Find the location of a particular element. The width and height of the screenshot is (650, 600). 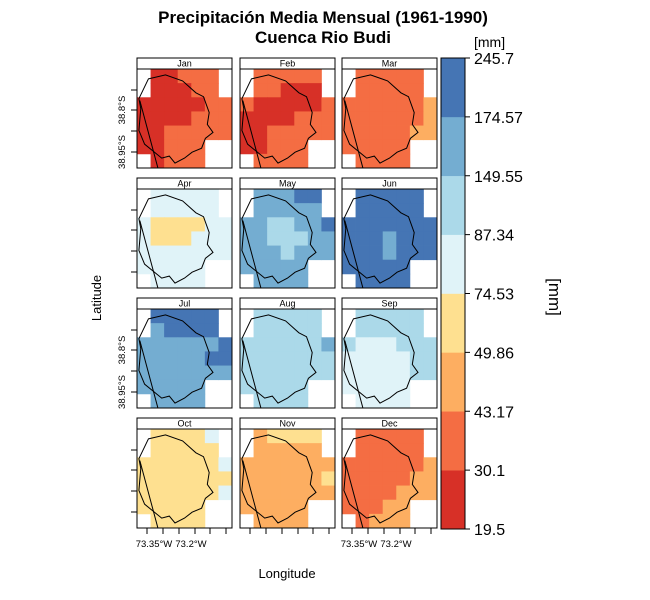

panel-dec: Dec is located at coordinates (389, 473).